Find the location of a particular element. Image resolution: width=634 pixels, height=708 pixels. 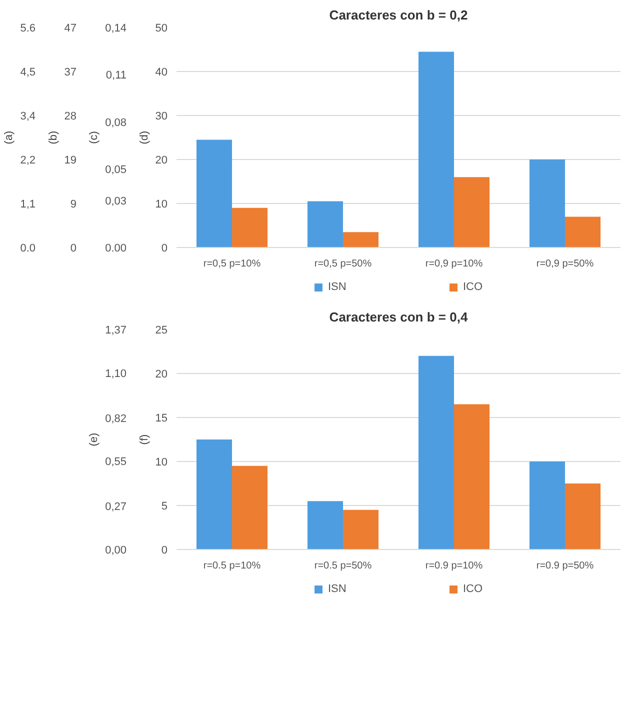

text: 4,5 is located at coordinates (28, 72).